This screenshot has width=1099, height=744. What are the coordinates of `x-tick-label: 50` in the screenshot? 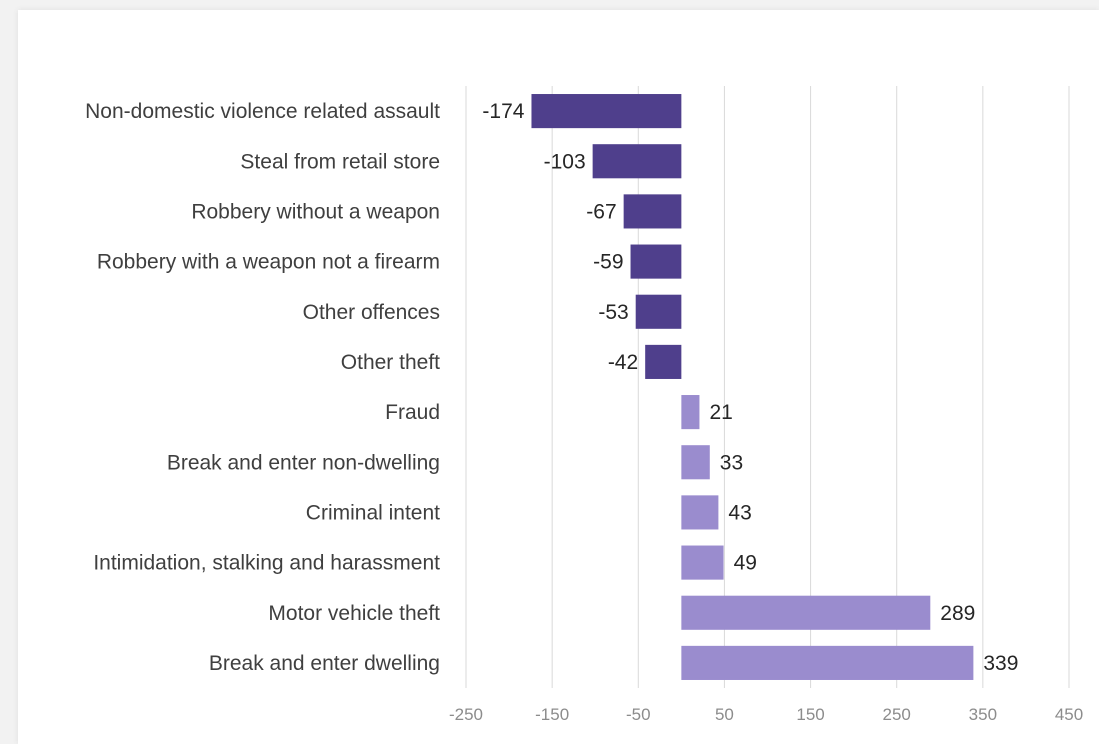 It's located at (724, 714).